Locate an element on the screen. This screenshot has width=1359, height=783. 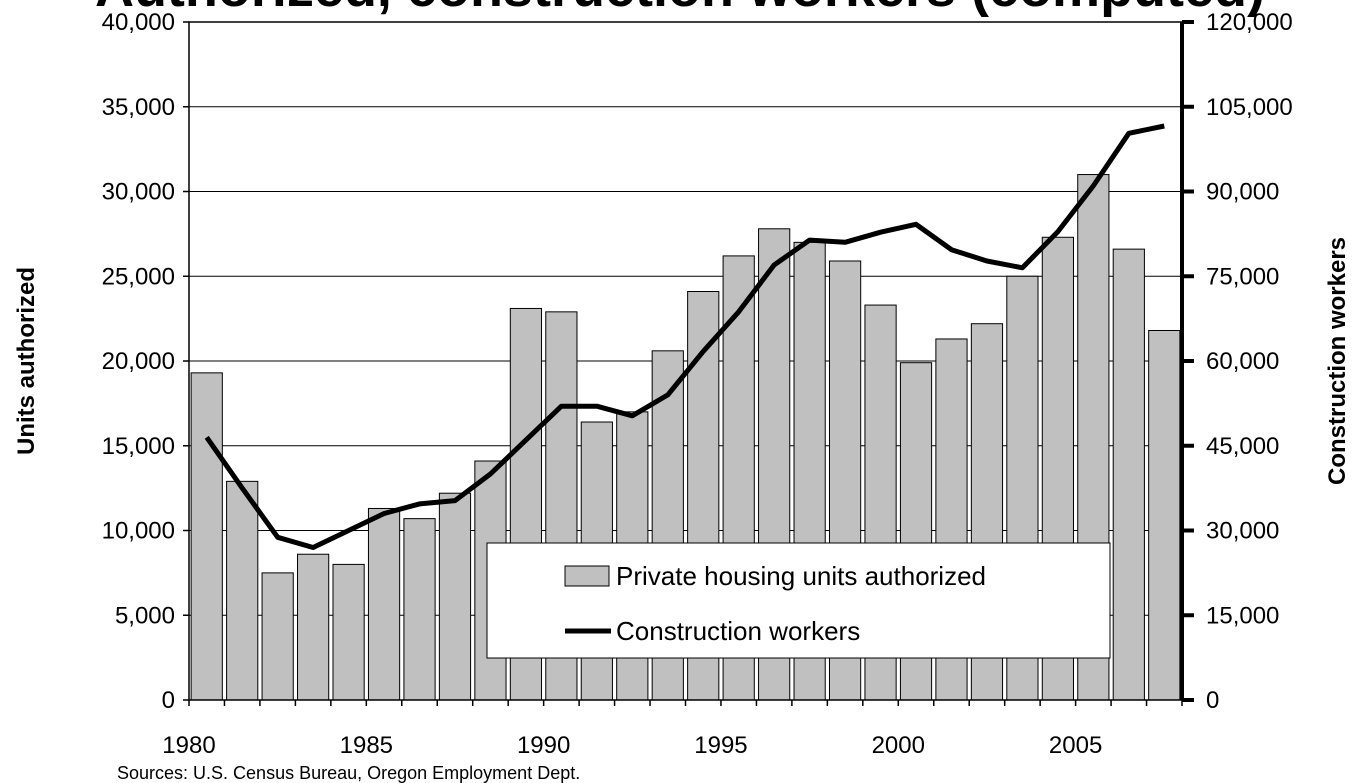
bar-1983 is located at coordinates (313, 627).